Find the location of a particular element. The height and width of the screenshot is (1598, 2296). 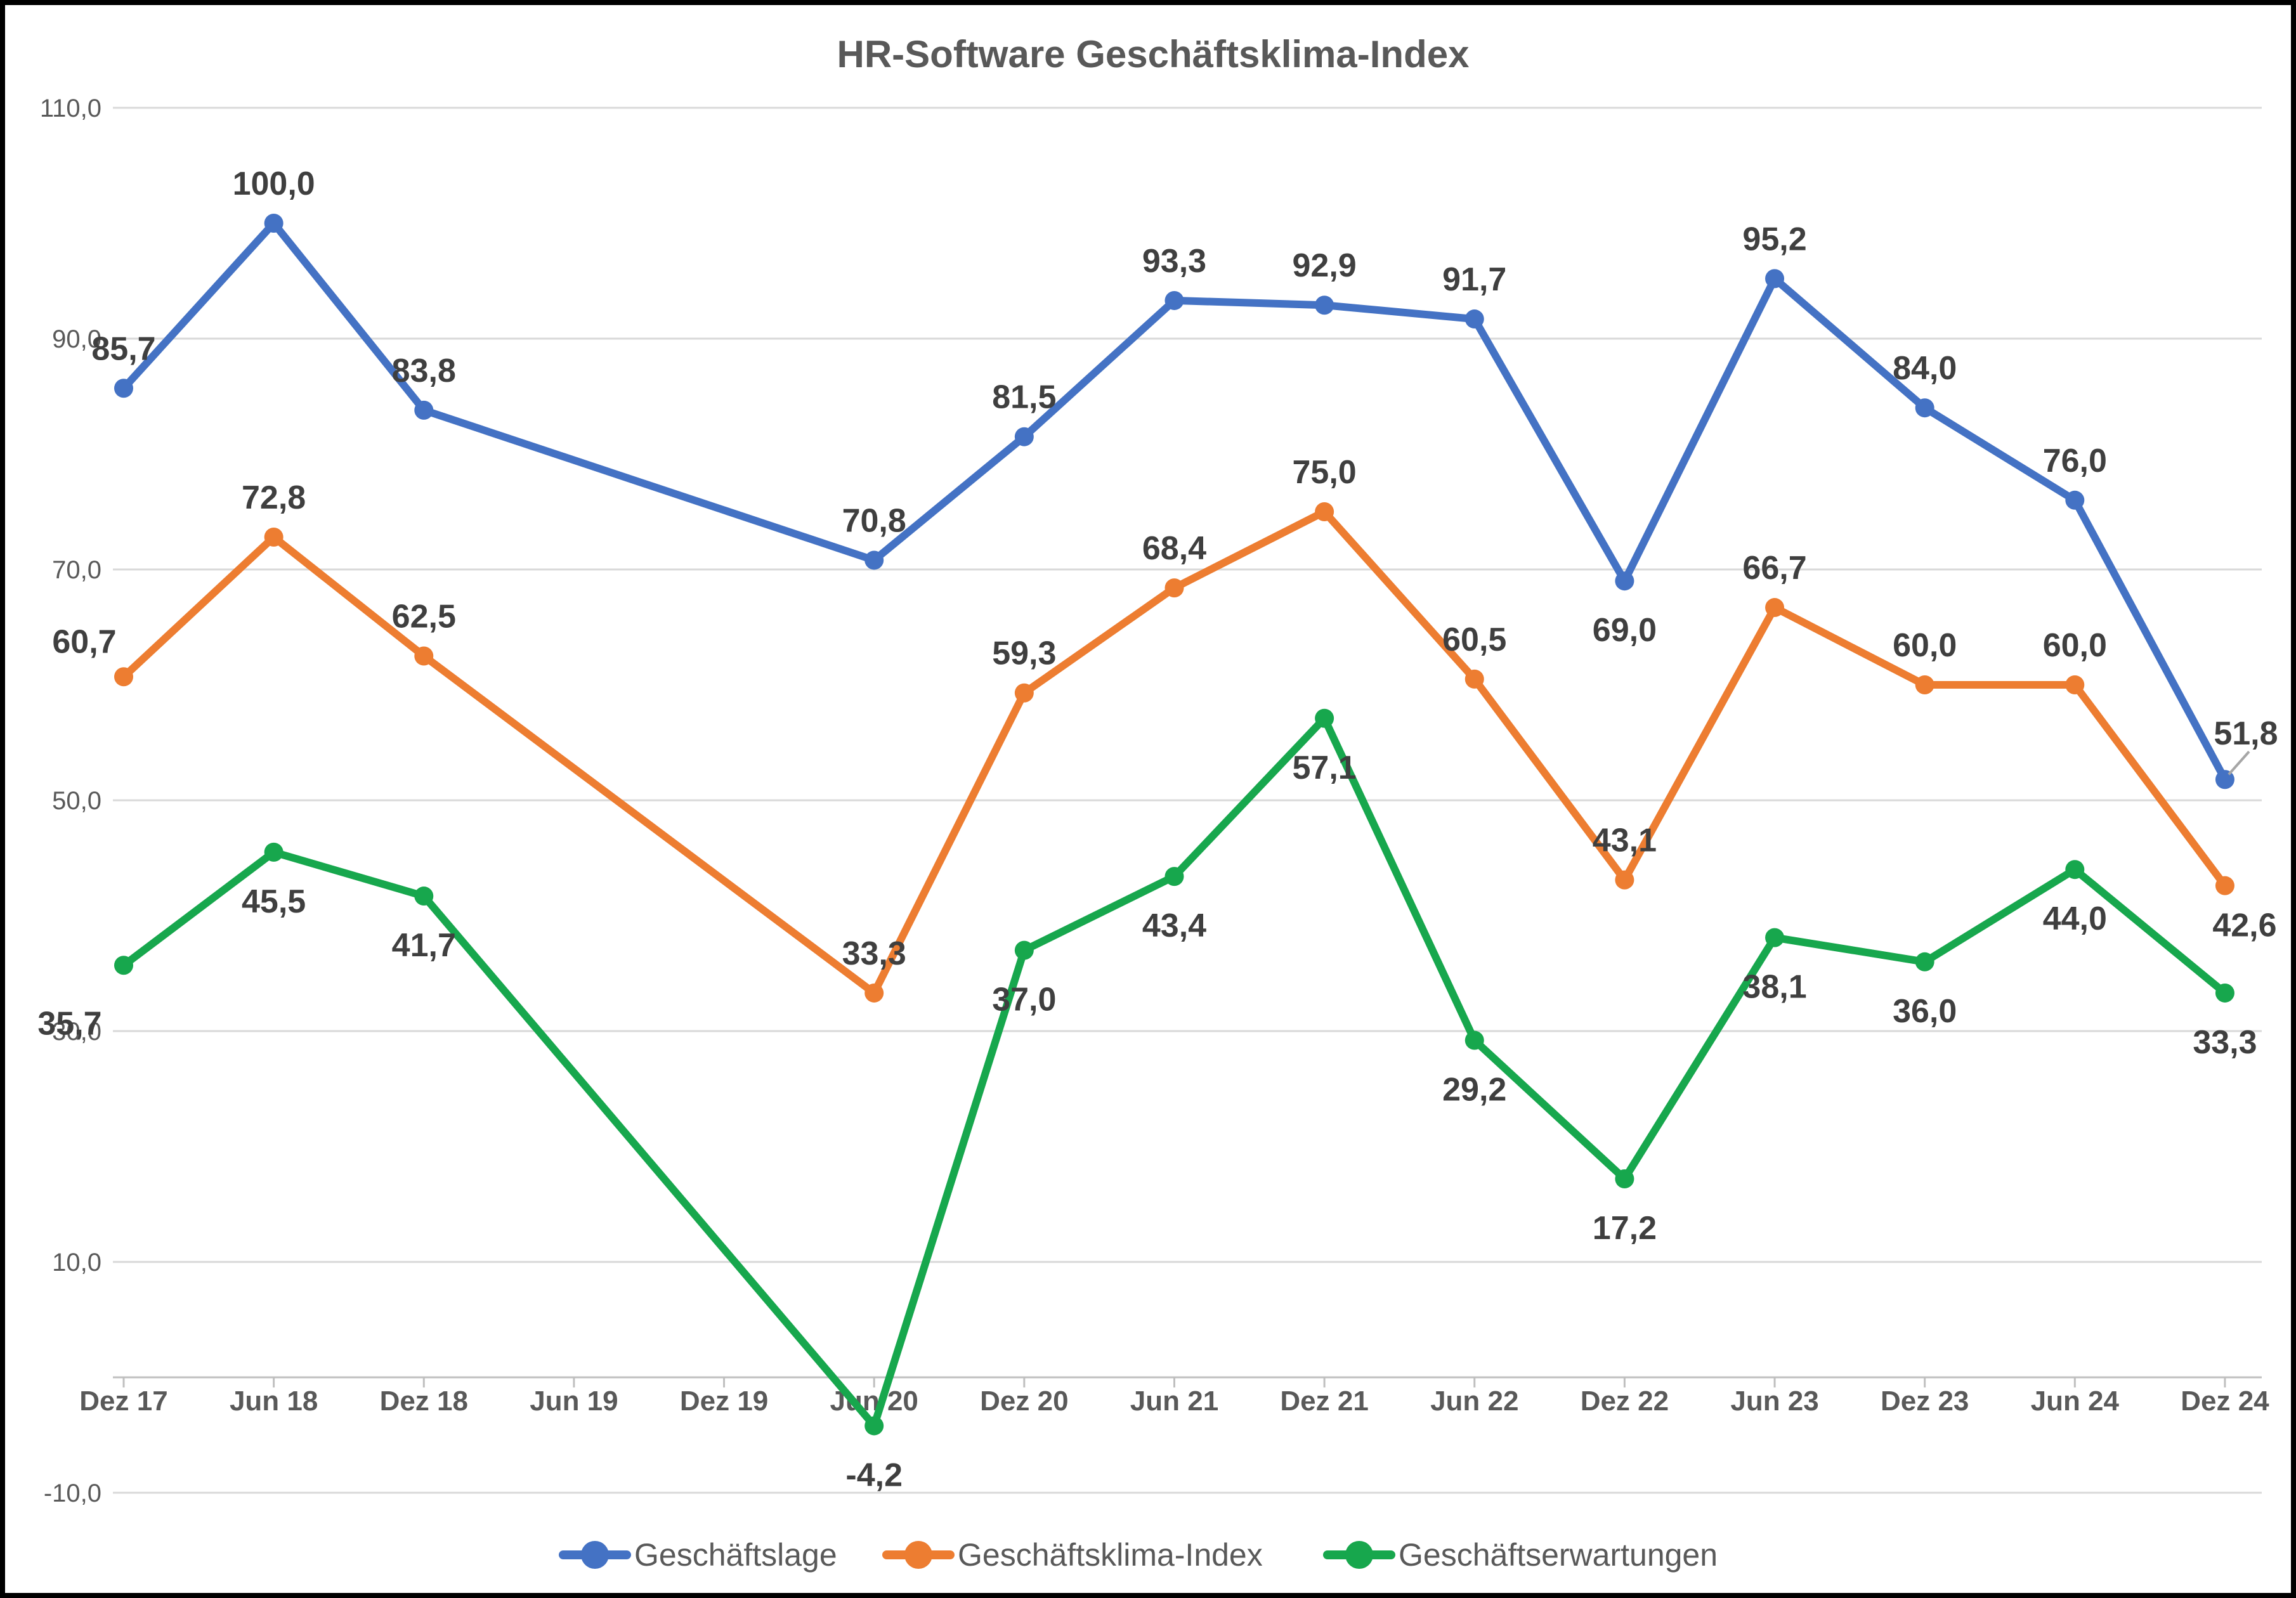

data-label: 83,8 is located at coordinates (424, 371).